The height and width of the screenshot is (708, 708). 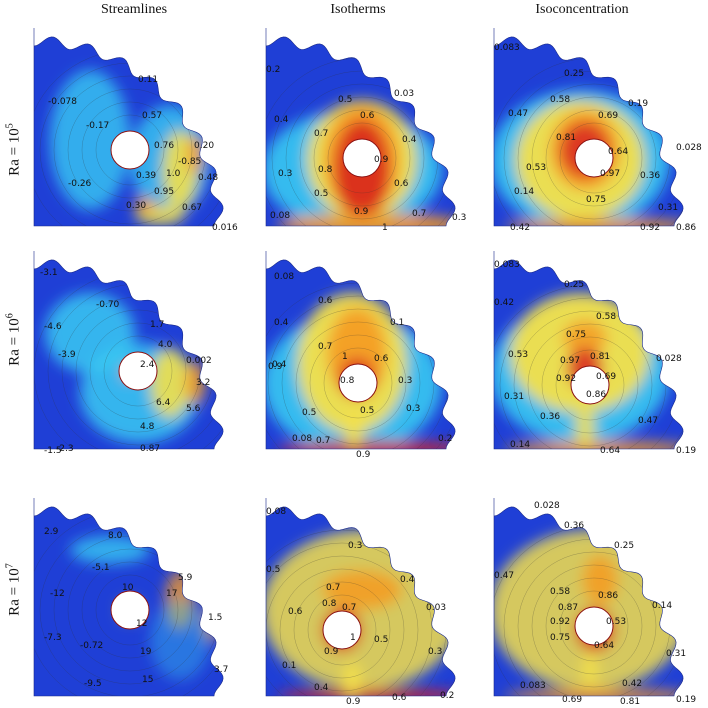 What do you see at coordinates (606, 317) in the screenshot?
I see `contour-value-label: 0.58` at bounding box center [606, 317].